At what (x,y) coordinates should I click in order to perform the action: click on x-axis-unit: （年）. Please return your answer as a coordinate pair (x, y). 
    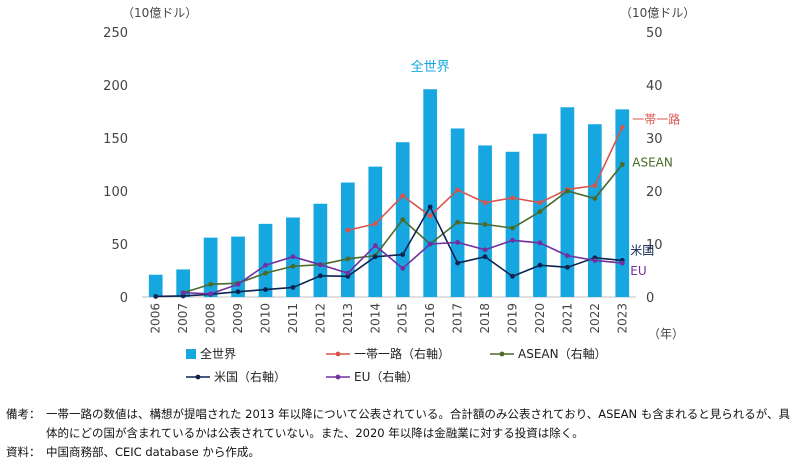
    Looking at the image, I should click on (666, 334).